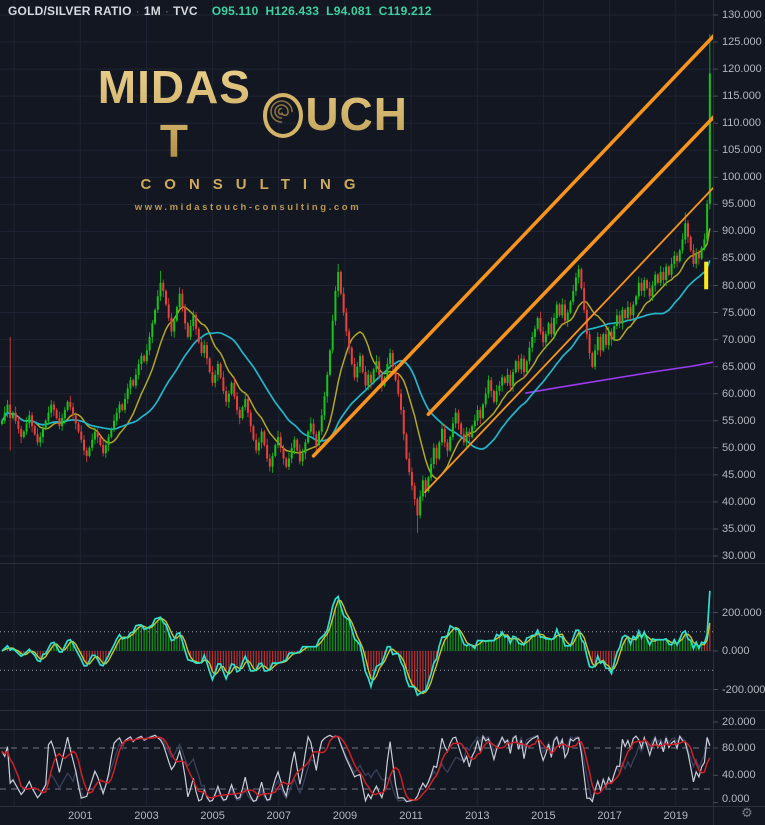 This screenshot has height=825, width=765. I want to click on price-tick-label: 50.000, so click(739, 447).